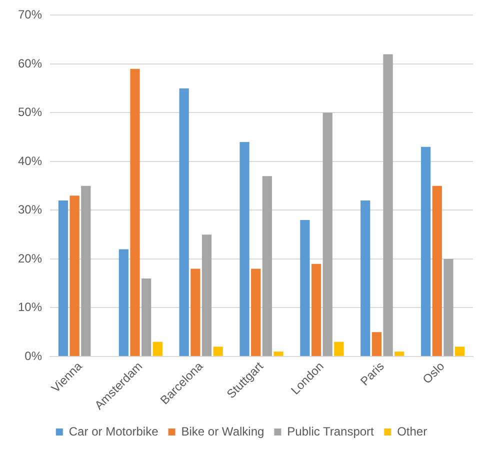  I want to click on y-tick-label: 70%, so click(30, 15).